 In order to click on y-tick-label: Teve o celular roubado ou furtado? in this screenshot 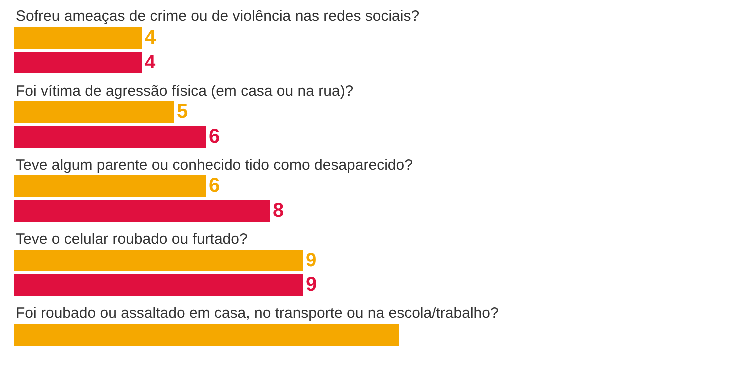, I will do `click(132, 239)`.